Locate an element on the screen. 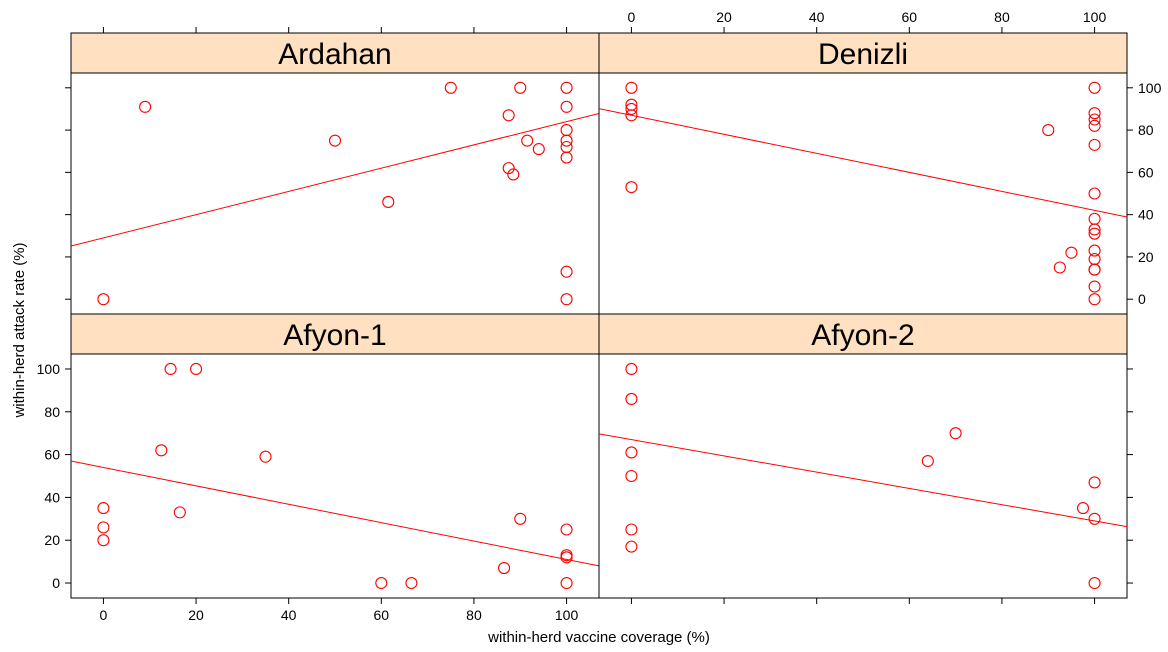 The height and width of the screenshot is (652, 1168). strip-label: Afyon-2 is located at coordinates (862, 335).